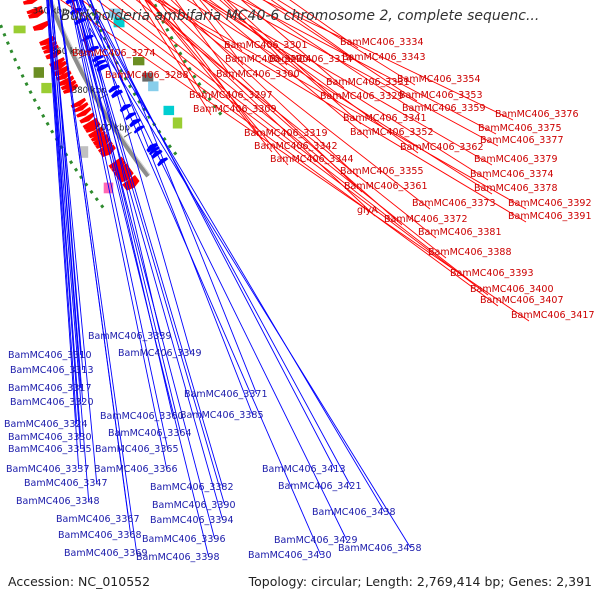 The height and width of the screenshot is (605, 600). I want to click on reverse-gene-label: BamMC406_3349, so click(159, 353).